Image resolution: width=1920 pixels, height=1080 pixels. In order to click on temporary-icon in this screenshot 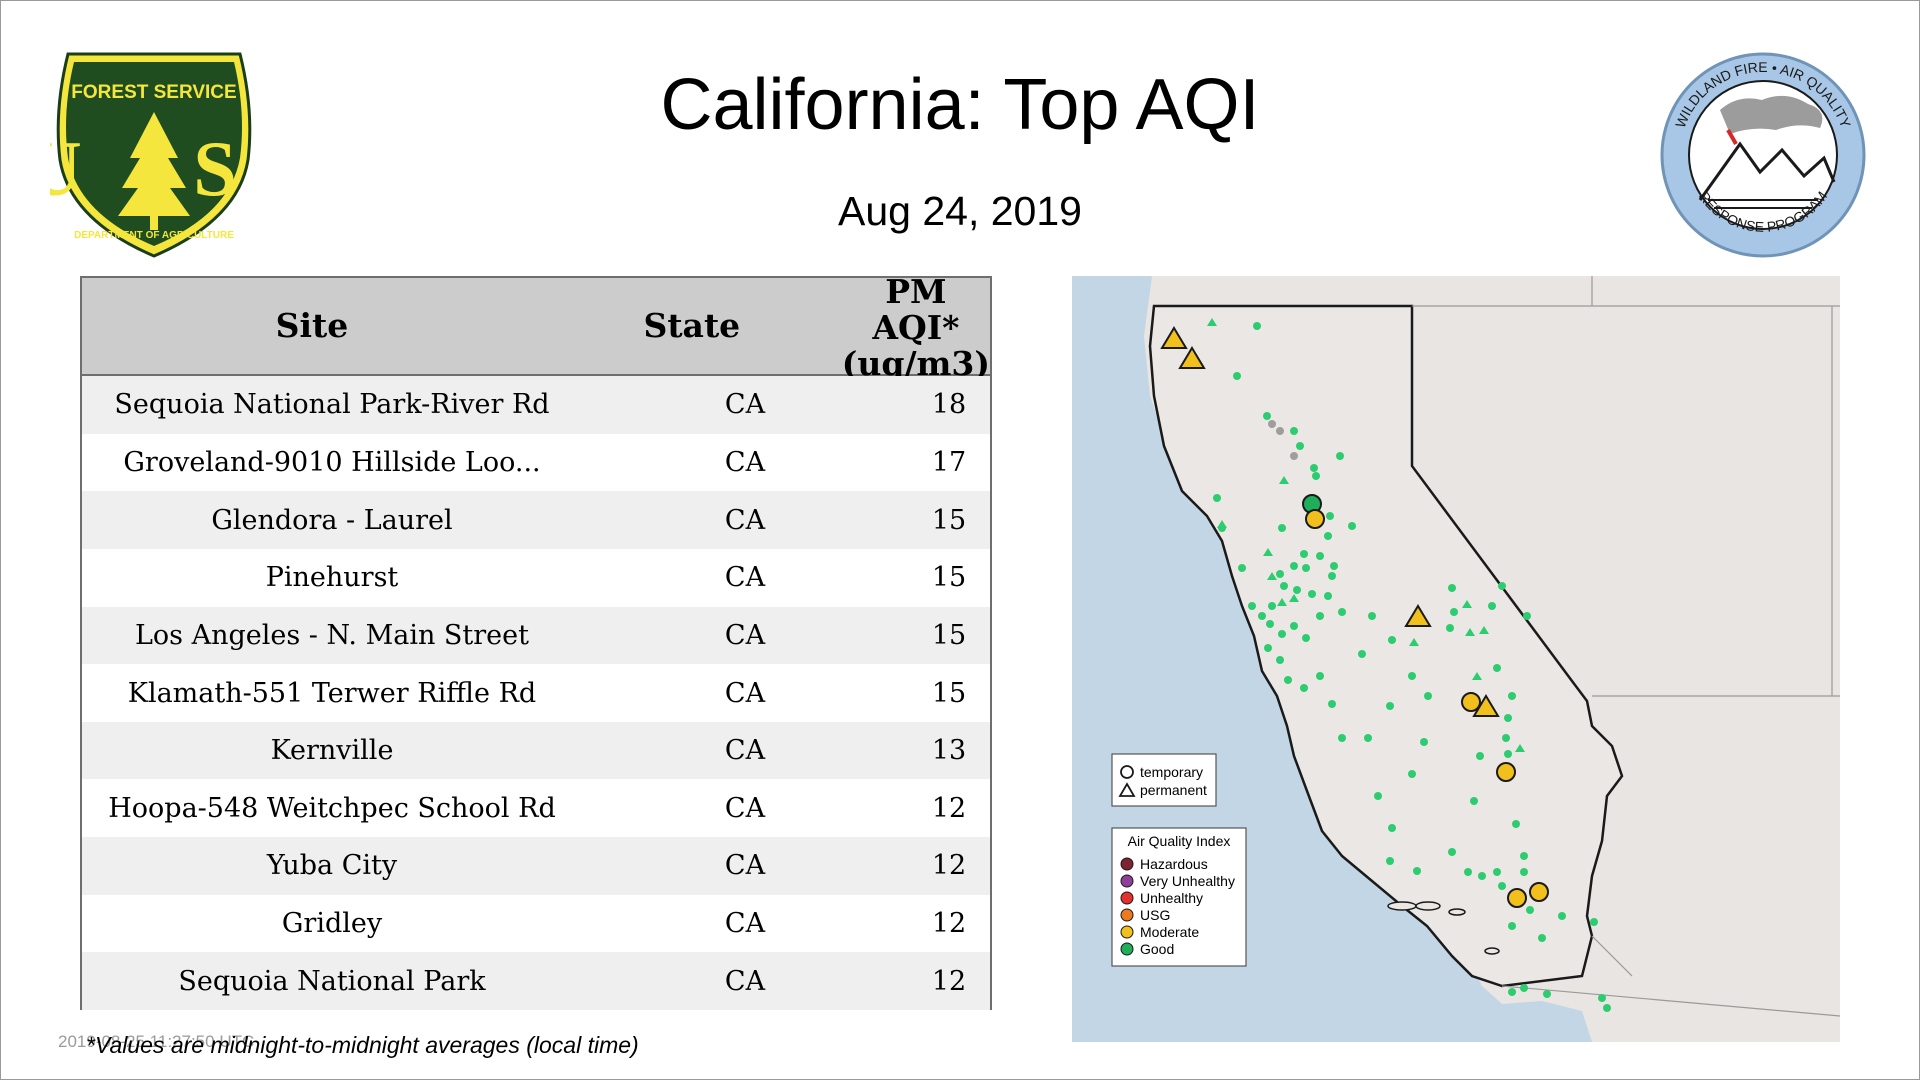, I will do `click(1127, 772)`.